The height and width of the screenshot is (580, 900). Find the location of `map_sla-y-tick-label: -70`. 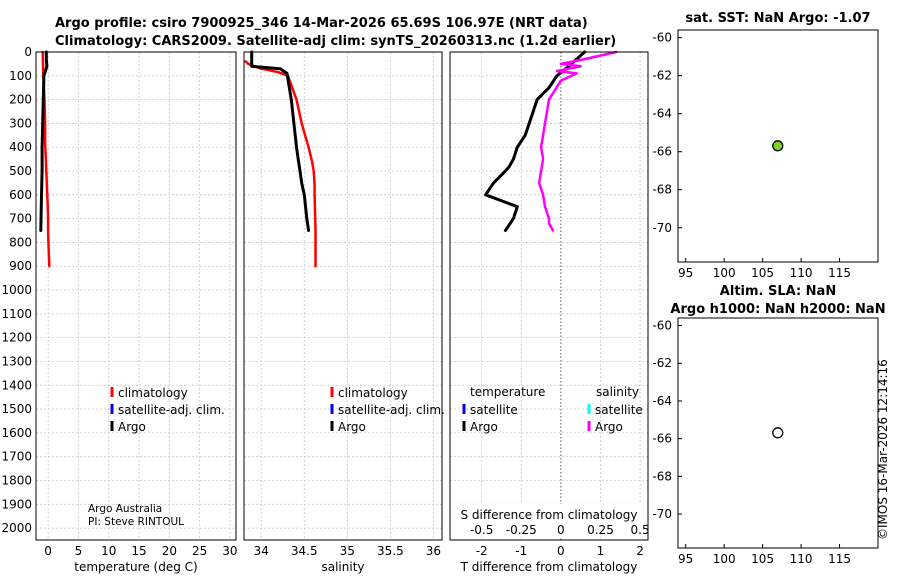

map_sla-y-tick-label: -70 is located at coordinates (662, 514).